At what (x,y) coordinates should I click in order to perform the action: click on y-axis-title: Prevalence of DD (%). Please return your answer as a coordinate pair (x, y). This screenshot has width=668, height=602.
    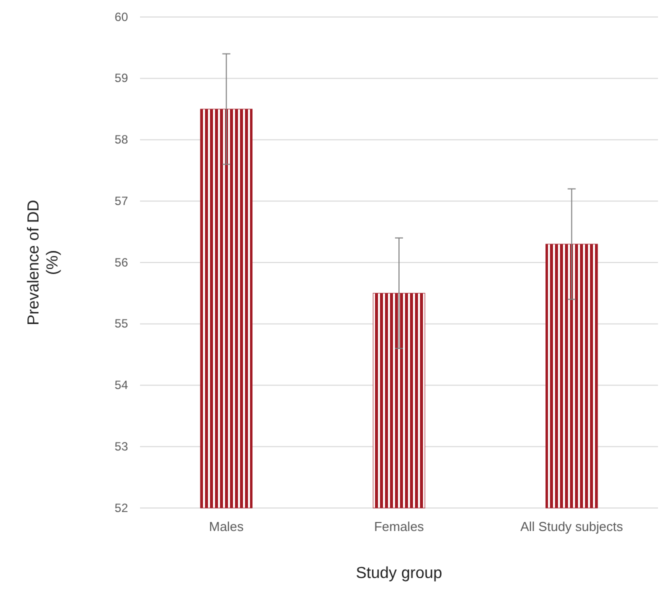
    Looking at the image, I should click on (43, 263).